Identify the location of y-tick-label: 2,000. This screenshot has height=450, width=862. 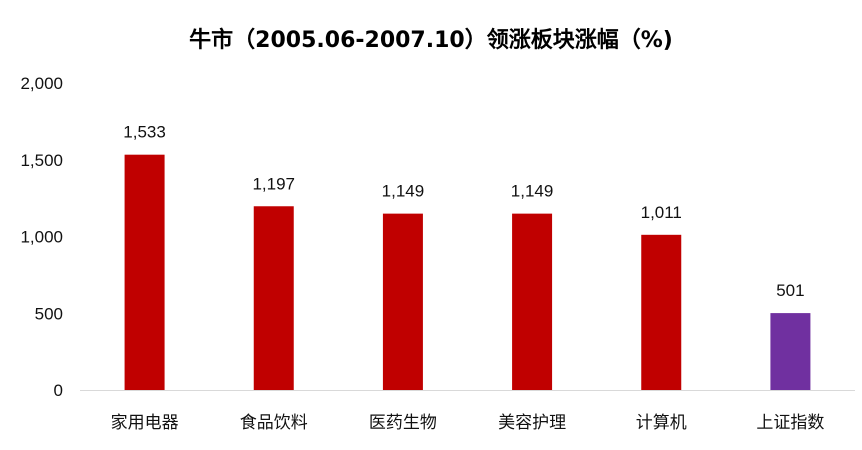
(41, 83).